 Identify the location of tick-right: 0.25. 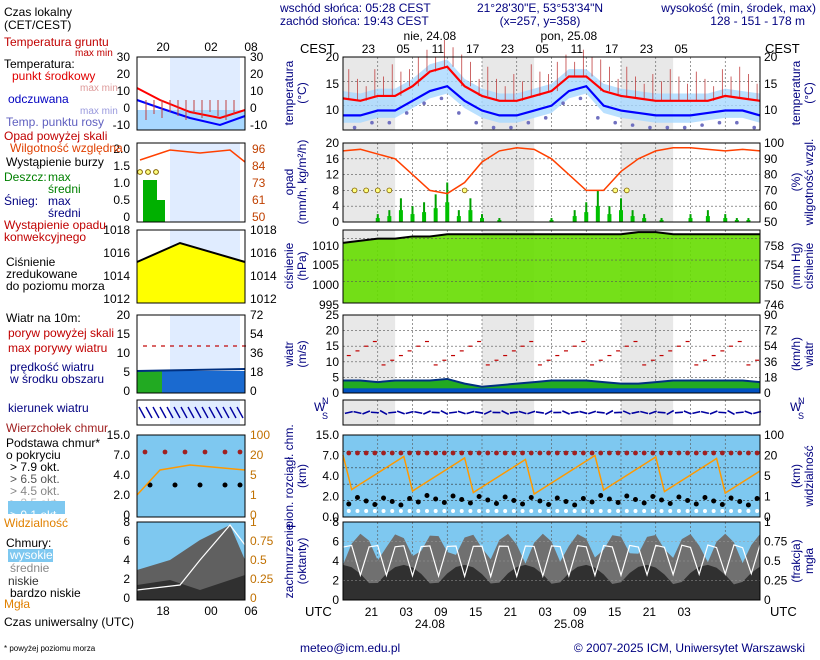
(776, 581).